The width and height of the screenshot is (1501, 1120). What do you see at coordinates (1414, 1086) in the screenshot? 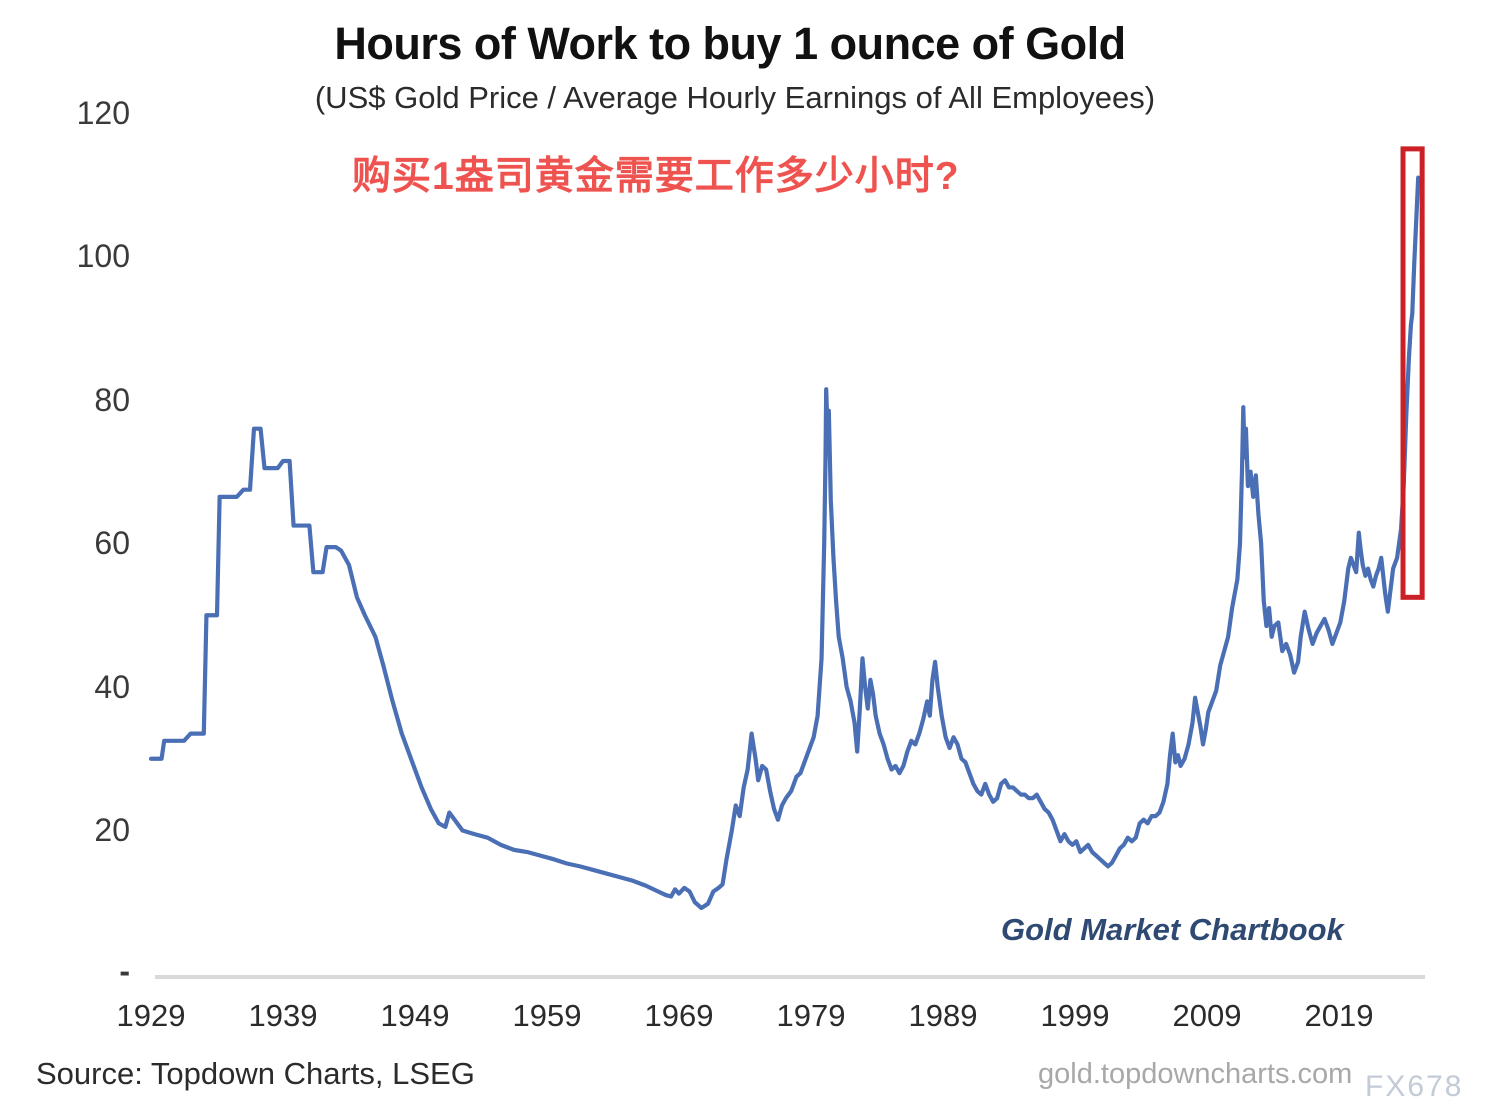
I see `fx678-watermark: FX678` at bounding box center [1414, 1086].